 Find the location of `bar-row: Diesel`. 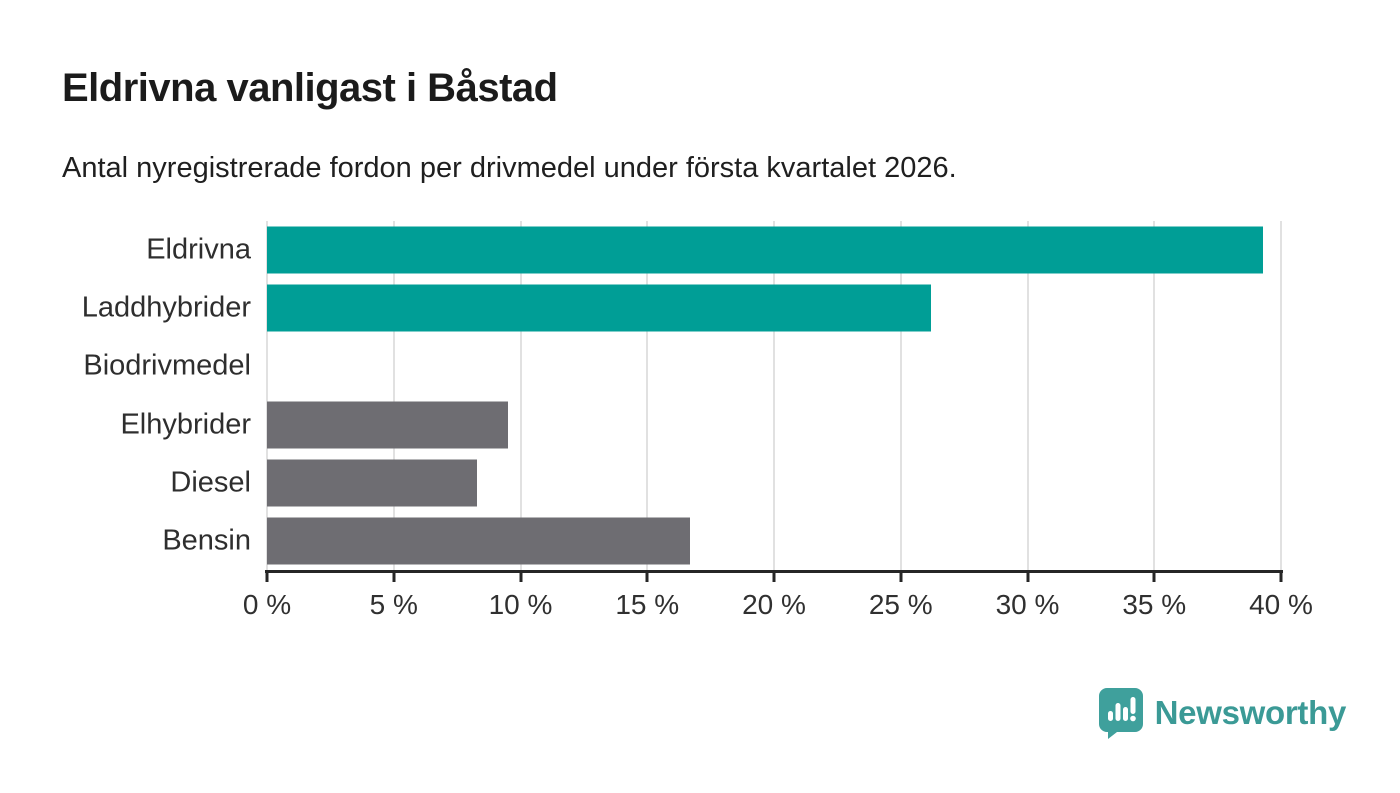

bar-row: Diesel is located at coordinates (725, 483).